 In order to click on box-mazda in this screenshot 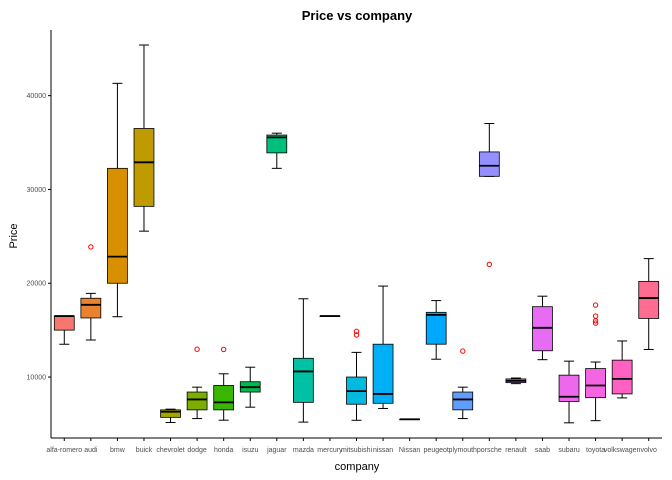, I will do `click(303, 360)`.